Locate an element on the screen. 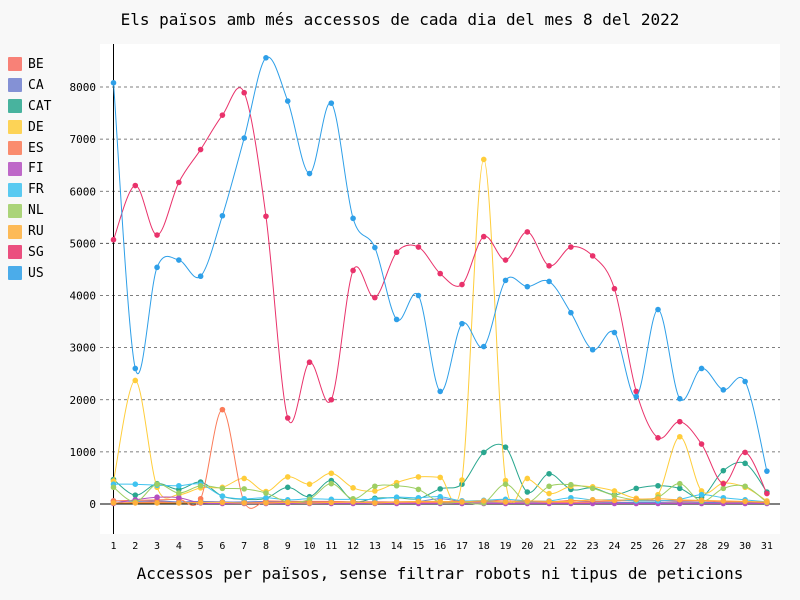  legend-label: CA is located at coordinates (36, 85).